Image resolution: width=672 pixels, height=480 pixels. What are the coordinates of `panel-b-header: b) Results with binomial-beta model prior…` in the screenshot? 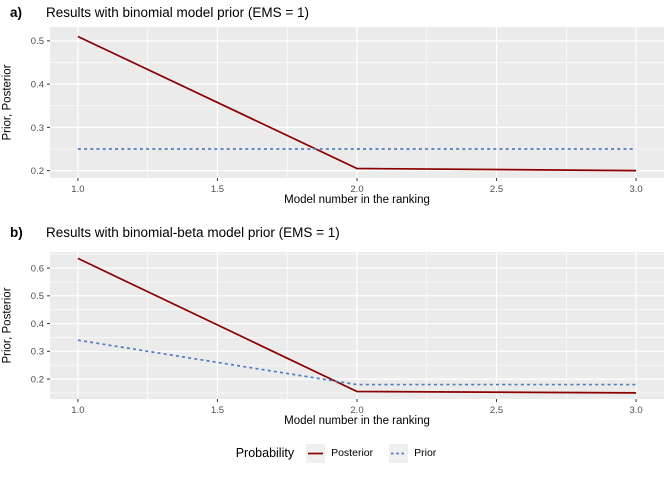 It's located at (175, 232).